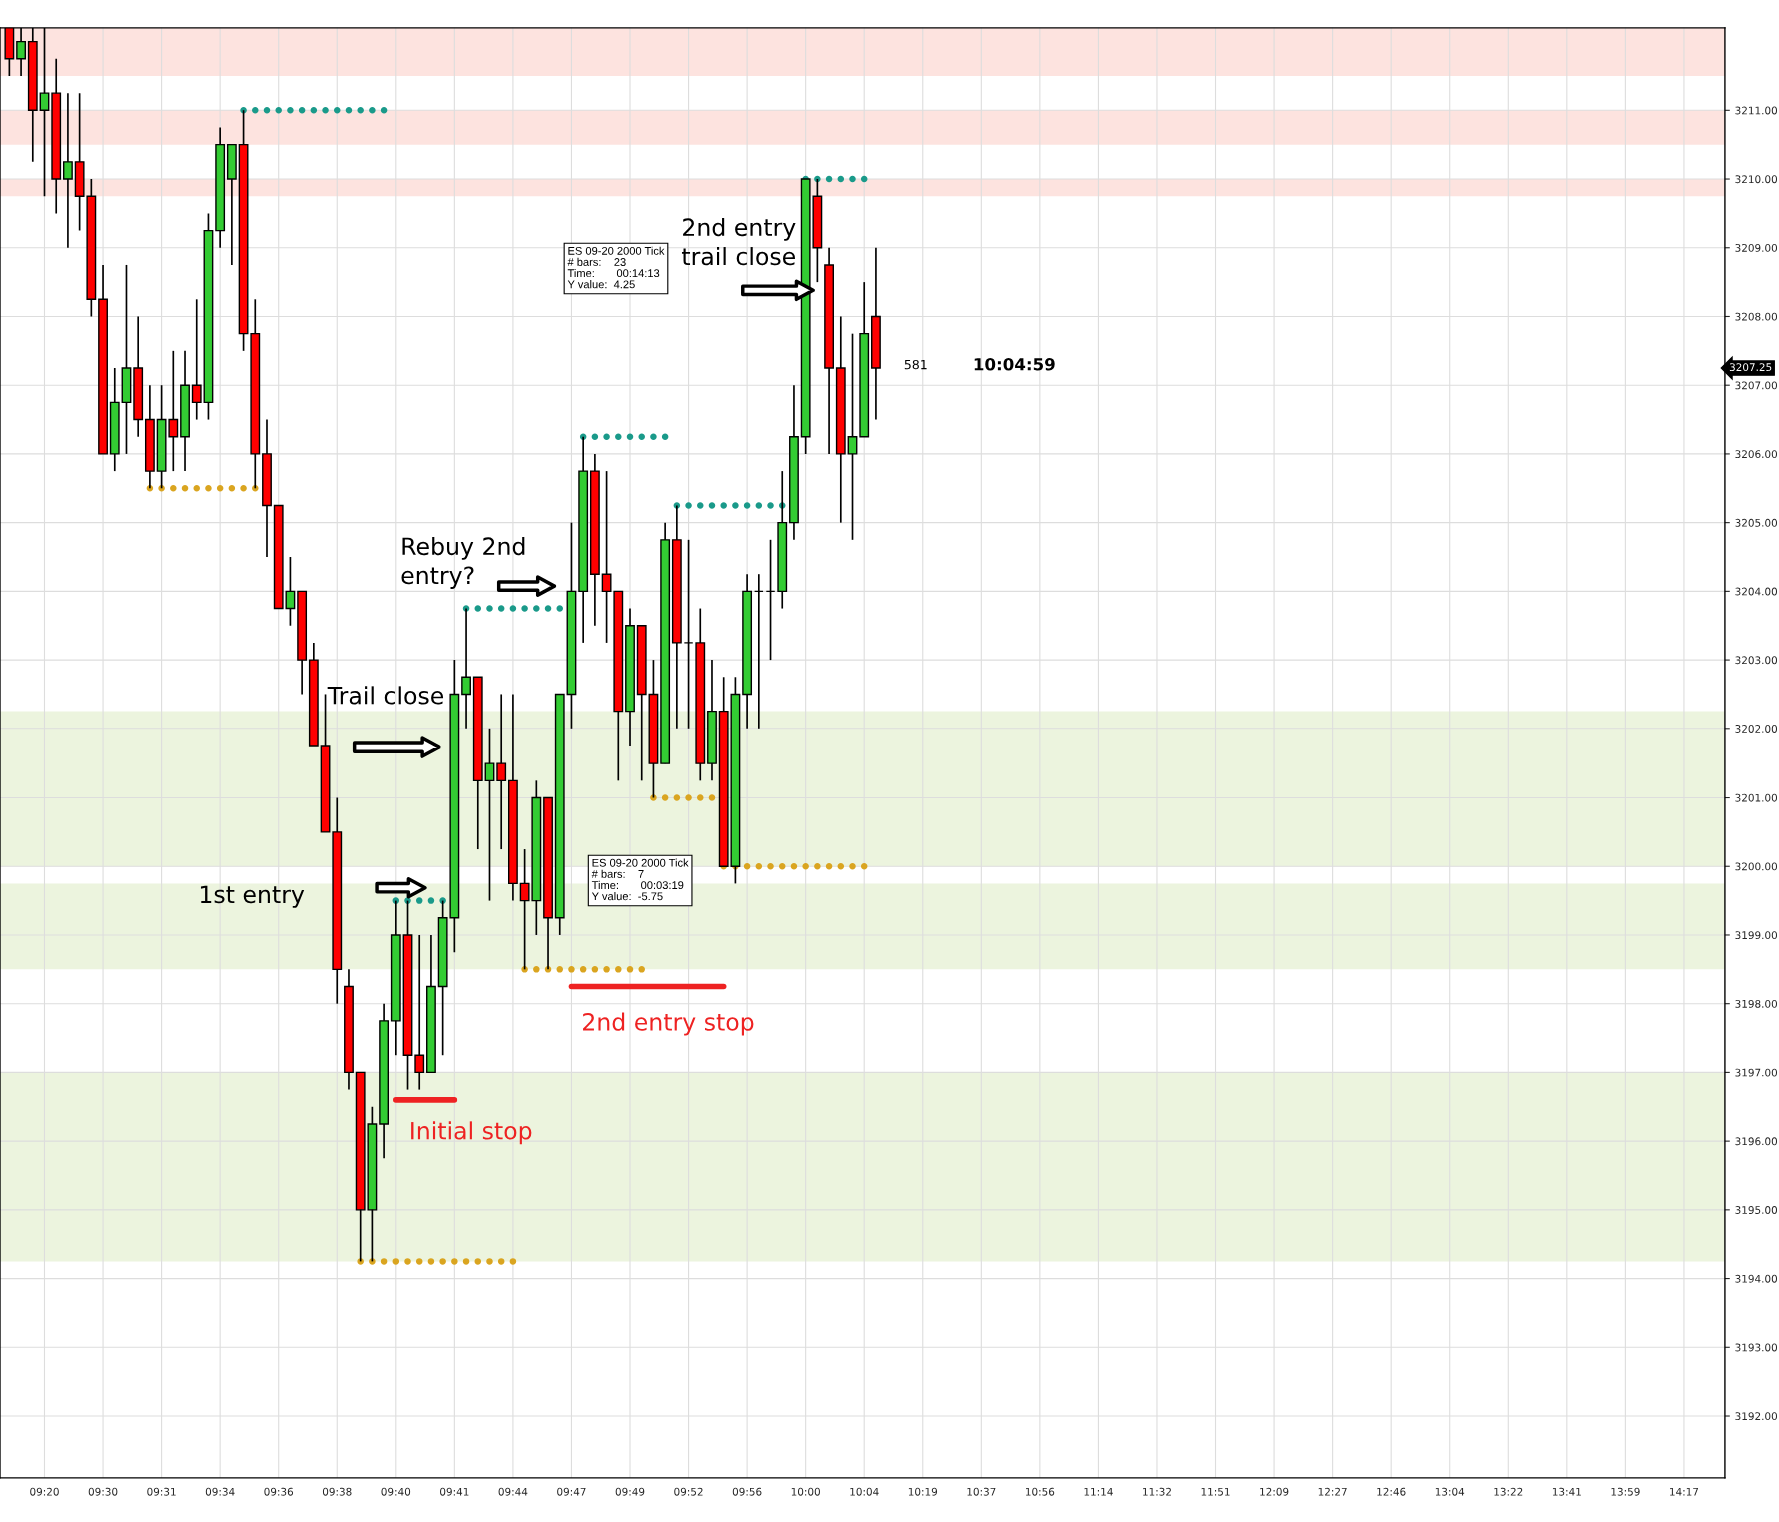 This screenshot has height=1522, width=1779. I want to click on x-tick-label: 12:27, so click(1332, 1491).